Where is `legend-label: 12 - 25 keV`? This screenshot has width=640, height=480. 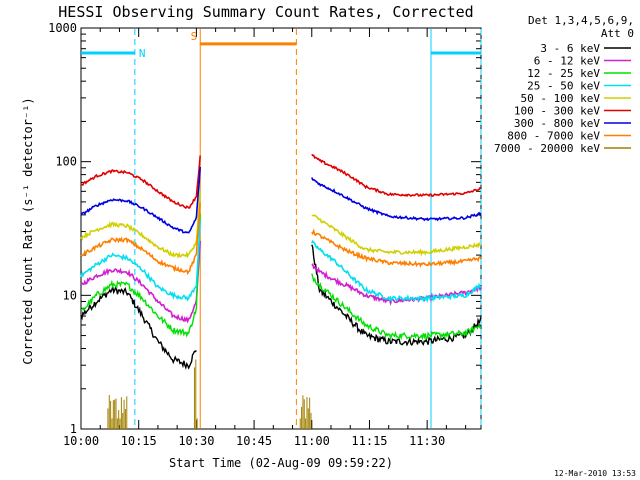 legend-label: 12 - 25 keV is located at coordinates (563, 73).